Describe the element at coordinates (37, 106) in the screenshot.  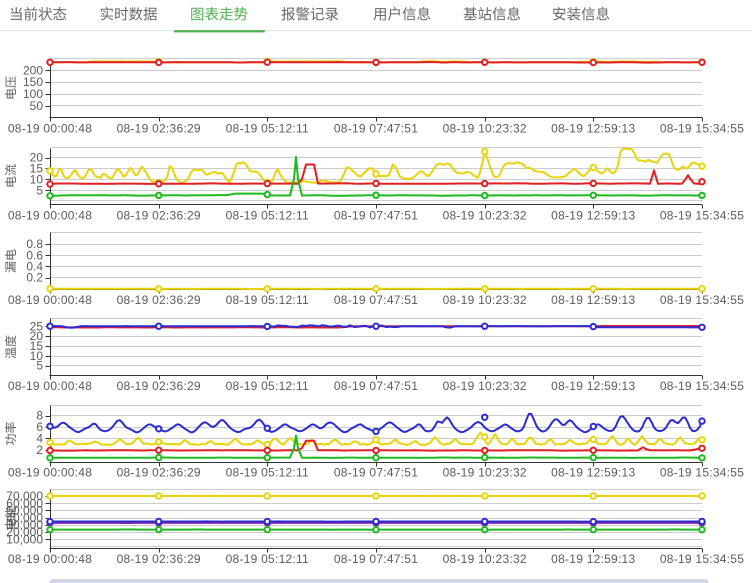
I see `svg-text: 50` at that location.